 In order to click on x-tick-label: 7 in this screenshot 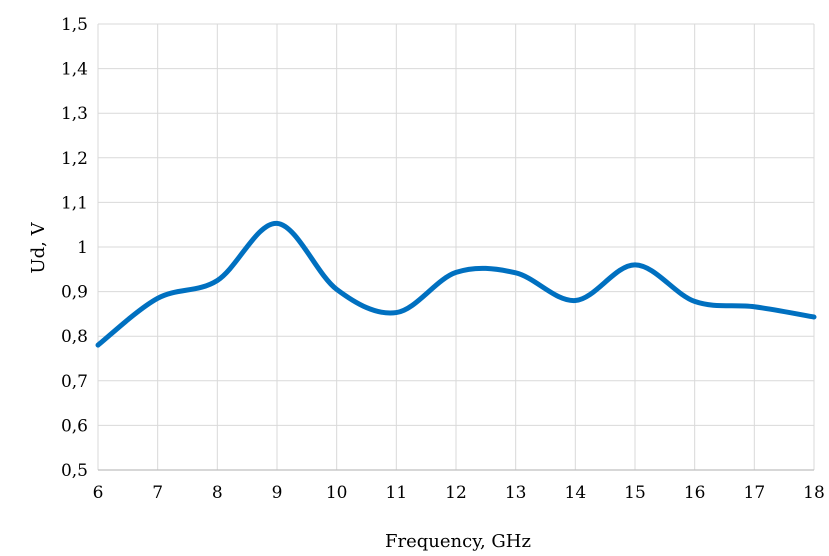, I will do `click(157, 493)`.